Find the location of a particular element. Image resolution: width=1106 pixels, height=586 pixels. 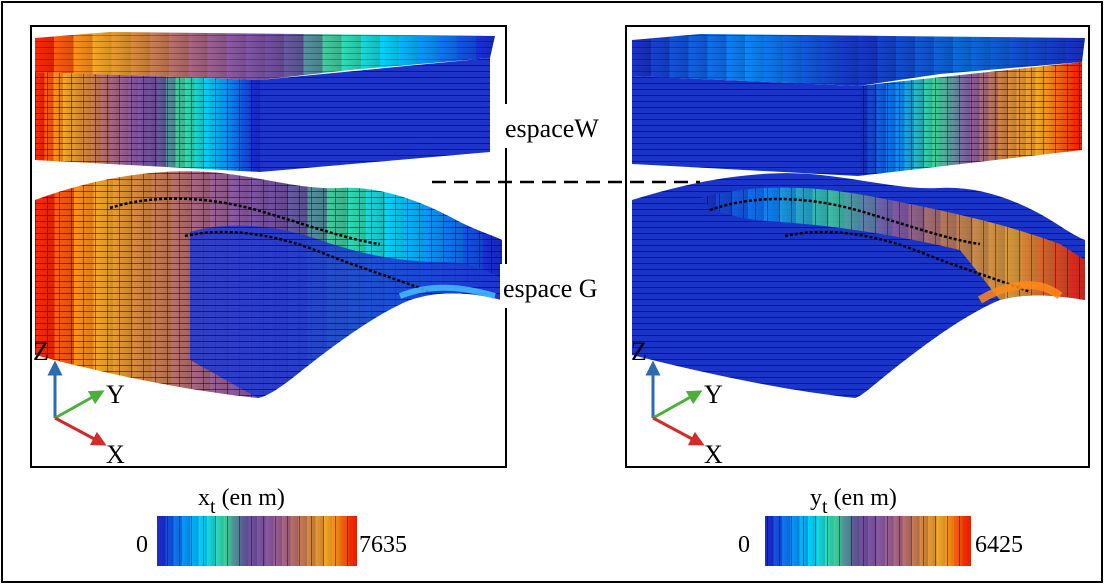

right-colorbar-max: 6425 is located at coordinates (999, 545).